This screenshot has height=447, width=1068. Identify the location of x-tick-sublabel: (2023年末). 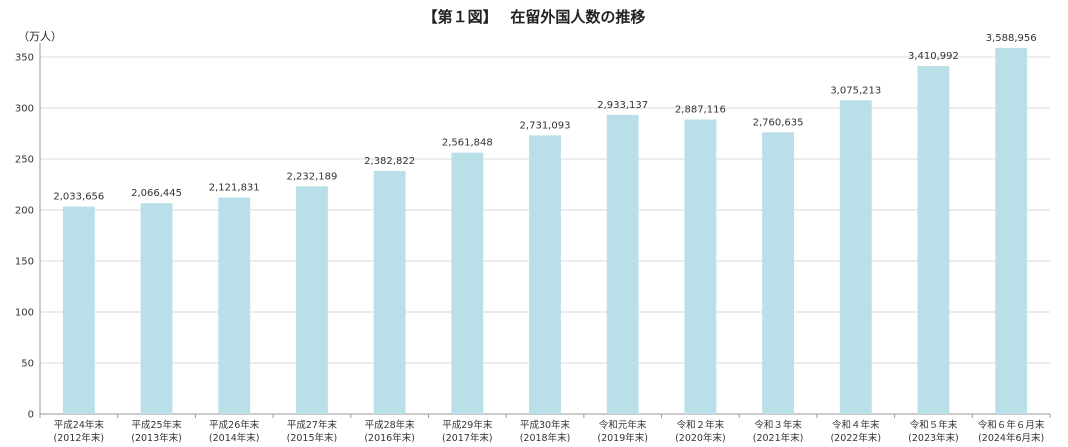
(933, 438).